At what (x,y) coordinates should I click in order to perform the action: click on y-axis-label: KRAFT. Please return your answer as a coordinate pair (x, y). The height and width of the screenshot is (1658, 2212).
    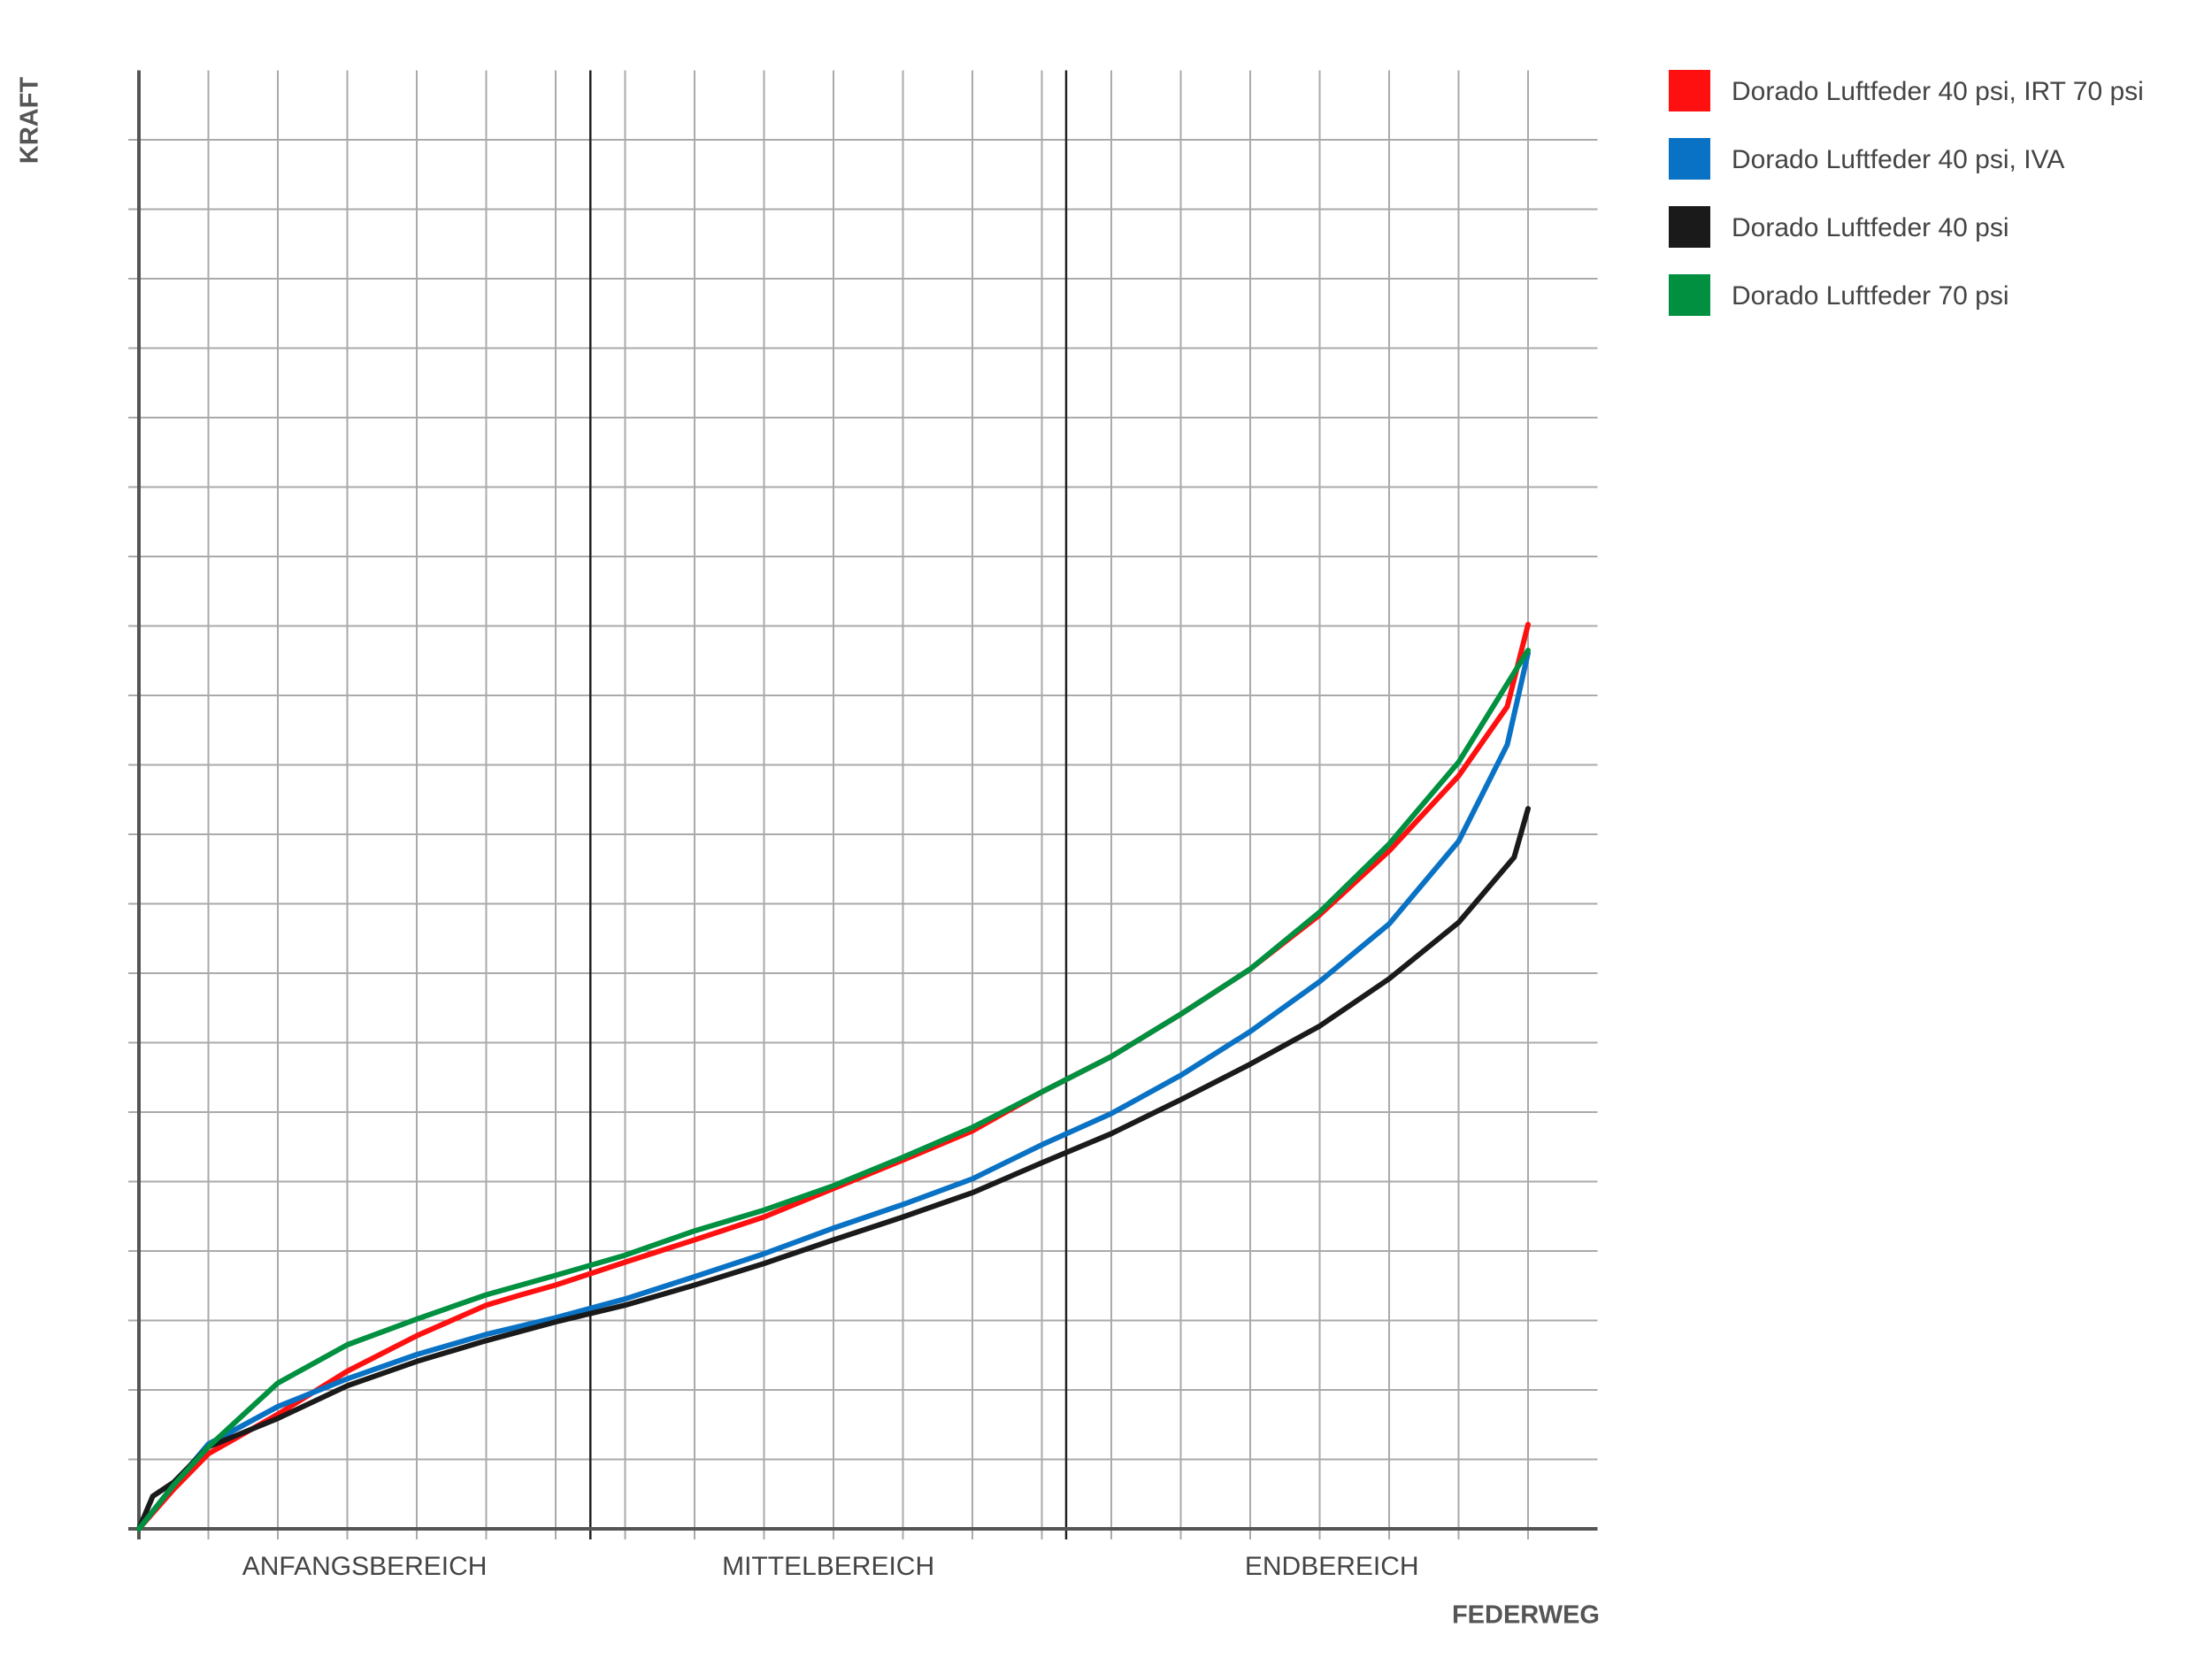
    Looking at the image, I should click on (30, 121).